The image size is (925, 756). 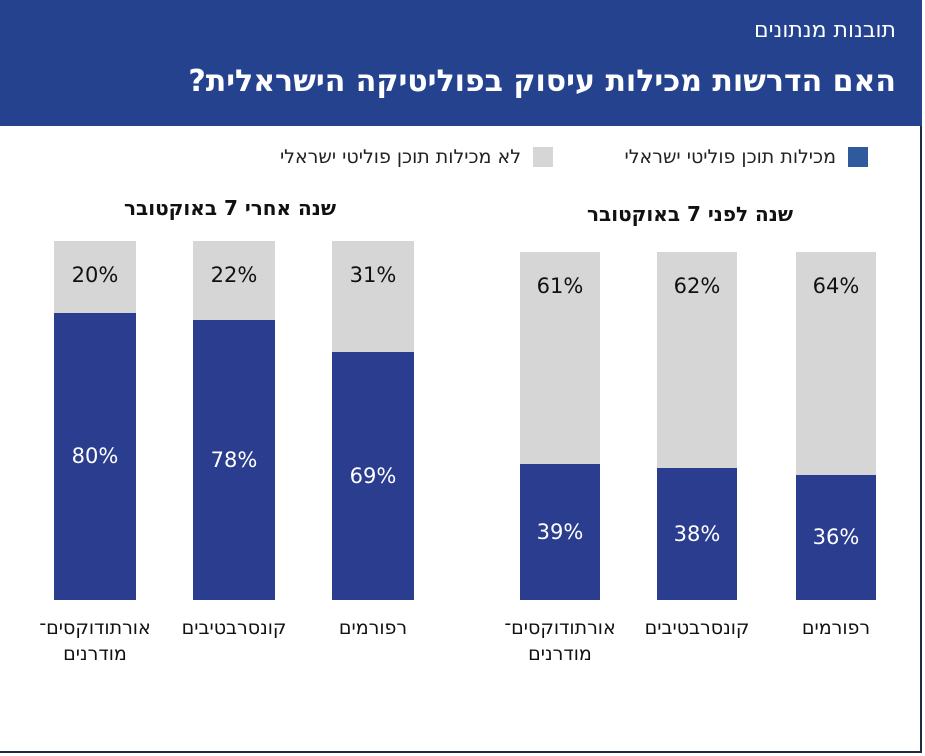 I want to click on legend-item-contains: מכילות תוכן פוליטי ישראלי, so click(x=746, y=157).